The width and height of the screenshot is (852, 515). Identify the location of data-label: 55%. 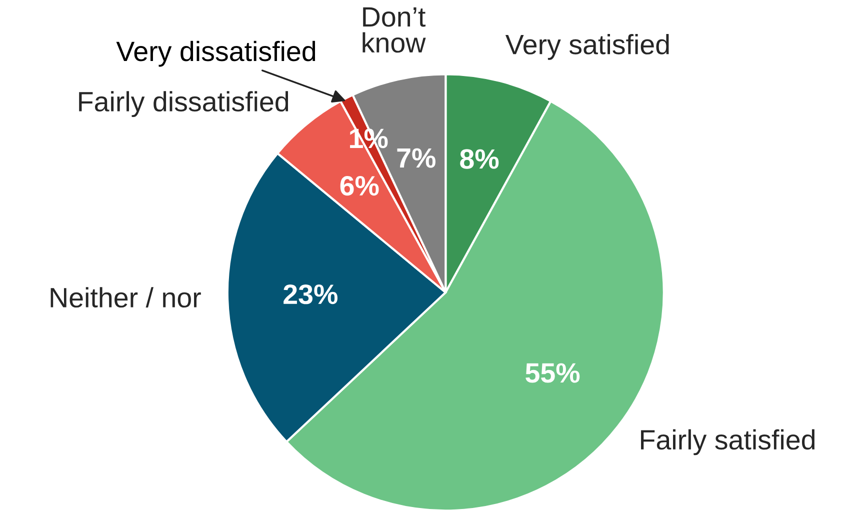
(553, 373).